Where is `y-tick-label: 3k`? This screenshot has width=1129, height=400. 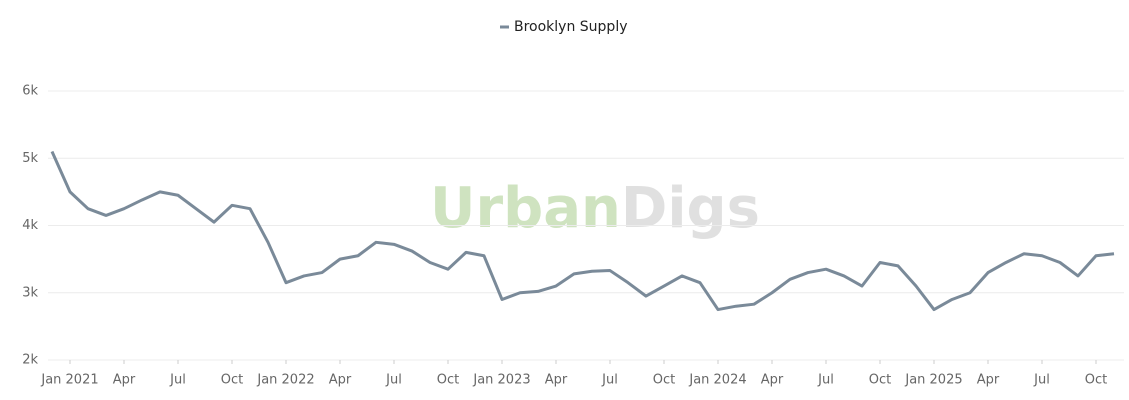 y-tick-label: 3k is located at coordinates (30, 292).